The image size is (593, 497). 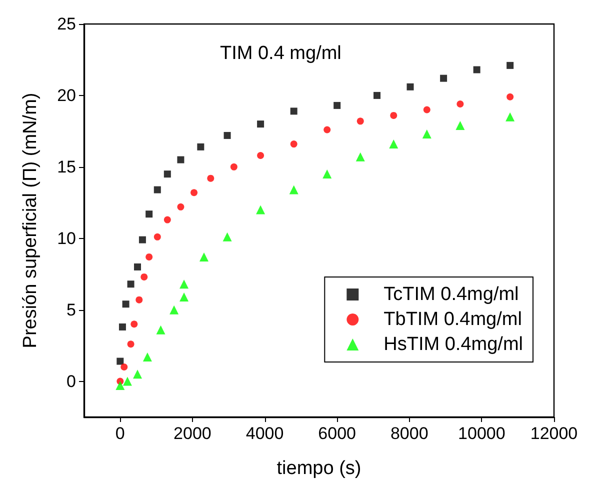 I want to click on y-tick-label: 10, so click(x=66, y=238).